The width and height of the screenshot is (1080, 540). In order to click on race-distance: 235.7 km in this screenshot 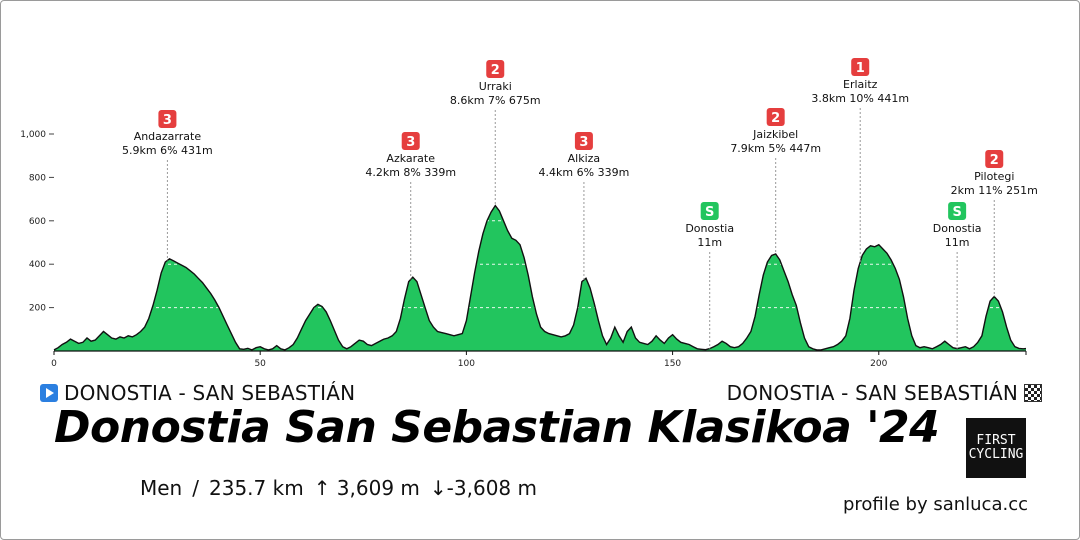, I will do `click(256, 488)`.